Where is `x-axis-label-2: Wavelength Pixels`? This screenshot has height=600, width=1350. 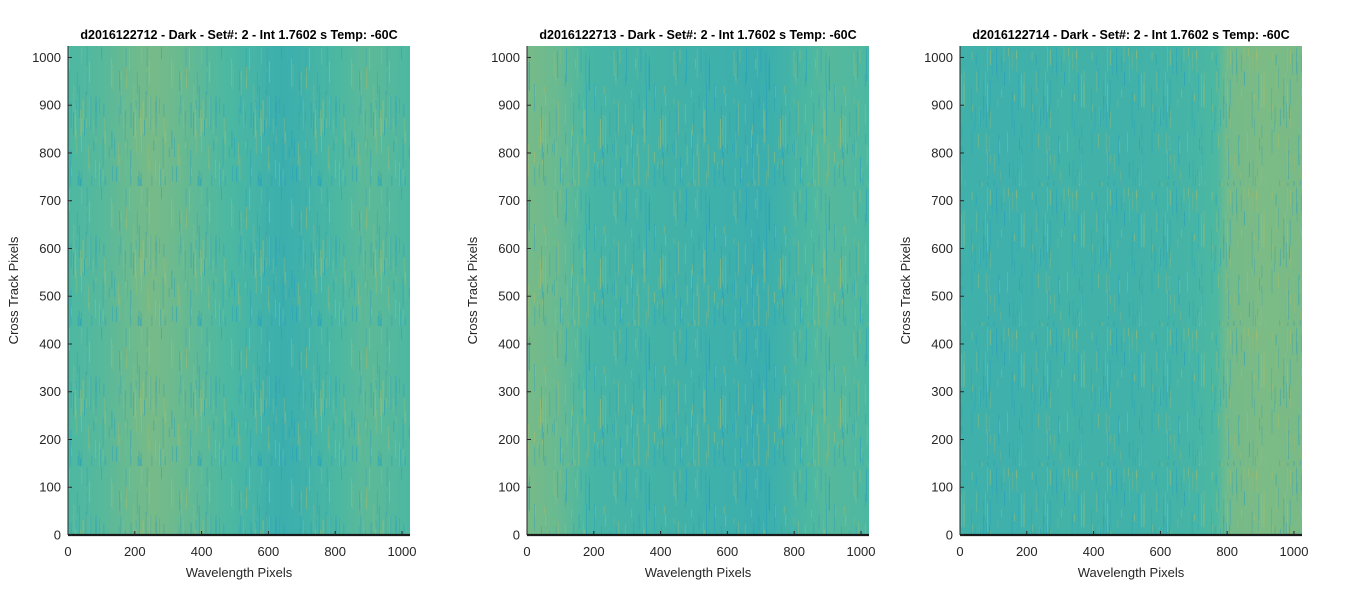
x-axis-label-2: Wavelength Pixels is located at coordinates (698, 572).